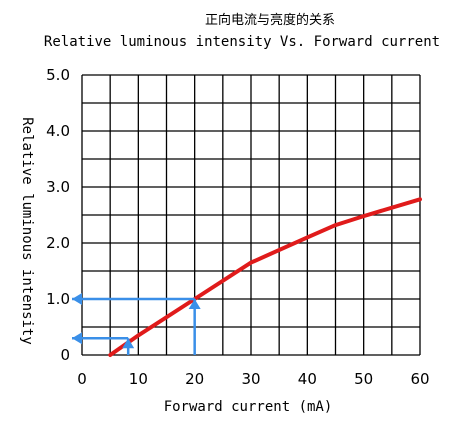 The width and height of the screenshot is (471, 431). I want to click on x-tick-label: 40, so click(307, 379).